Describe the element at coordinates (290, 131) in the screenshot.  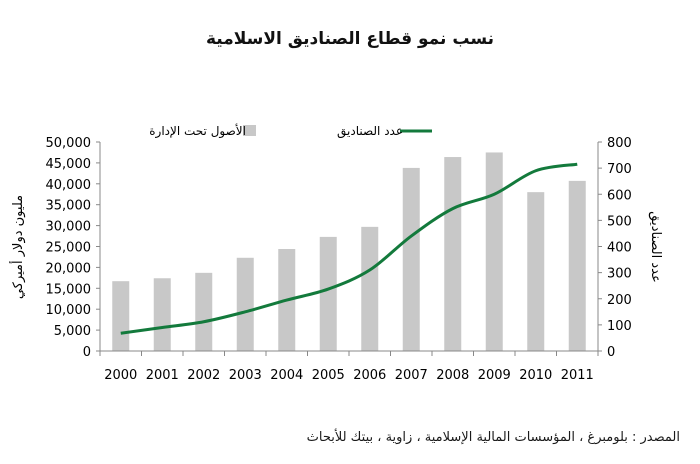
I see `legend: الأصول تحت الإدارة عدد الصناديق` at that location.